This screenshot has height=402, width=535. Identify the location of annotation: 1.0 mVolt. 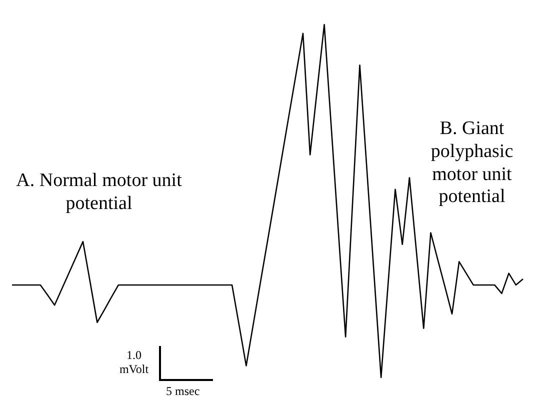
(134, 362).